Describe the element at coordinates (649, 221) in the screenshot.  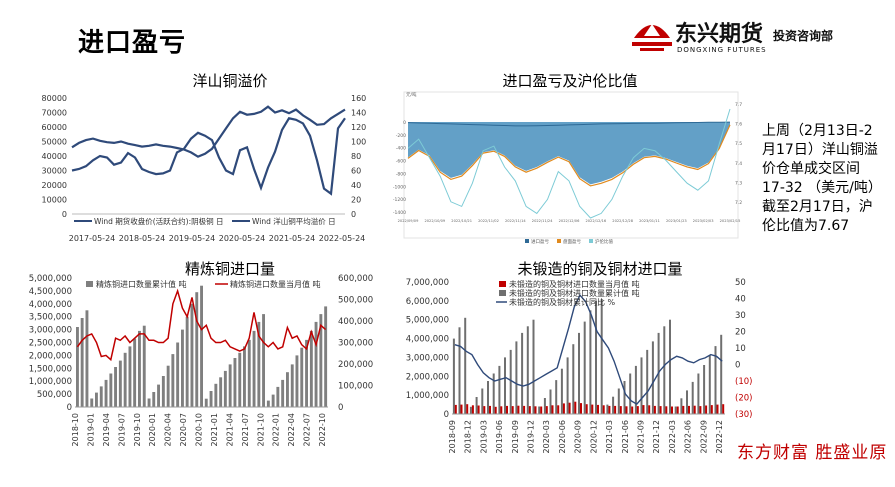
I see `x-tick-label: 2023/01/11` at that location.